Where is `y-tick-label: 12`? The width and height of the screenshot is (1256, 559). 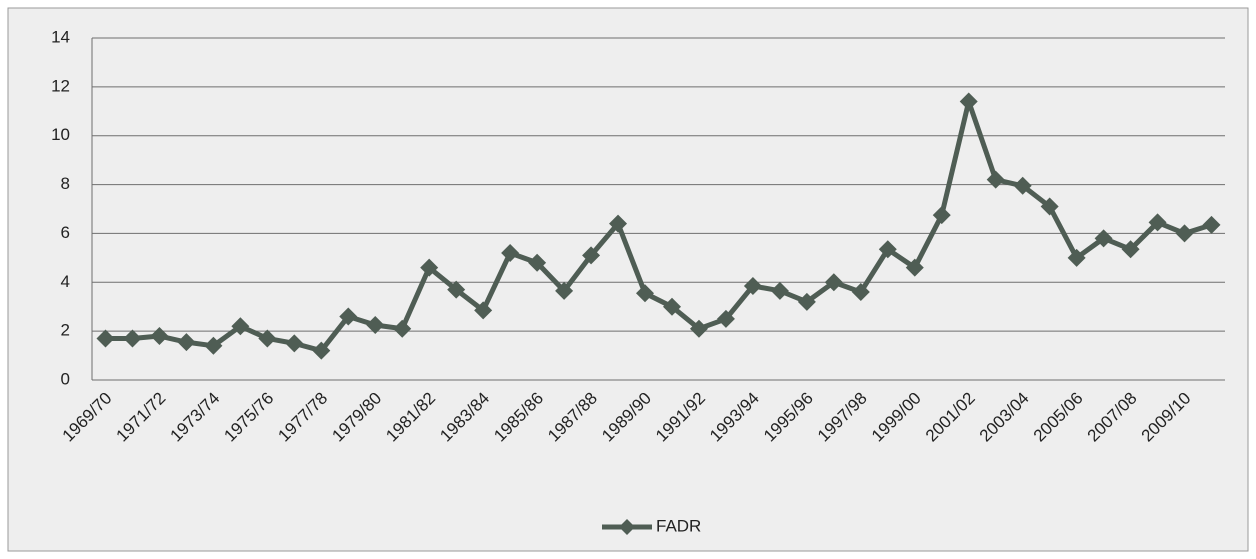
y-tick-label: 12 is located at coordinates (60, 85).